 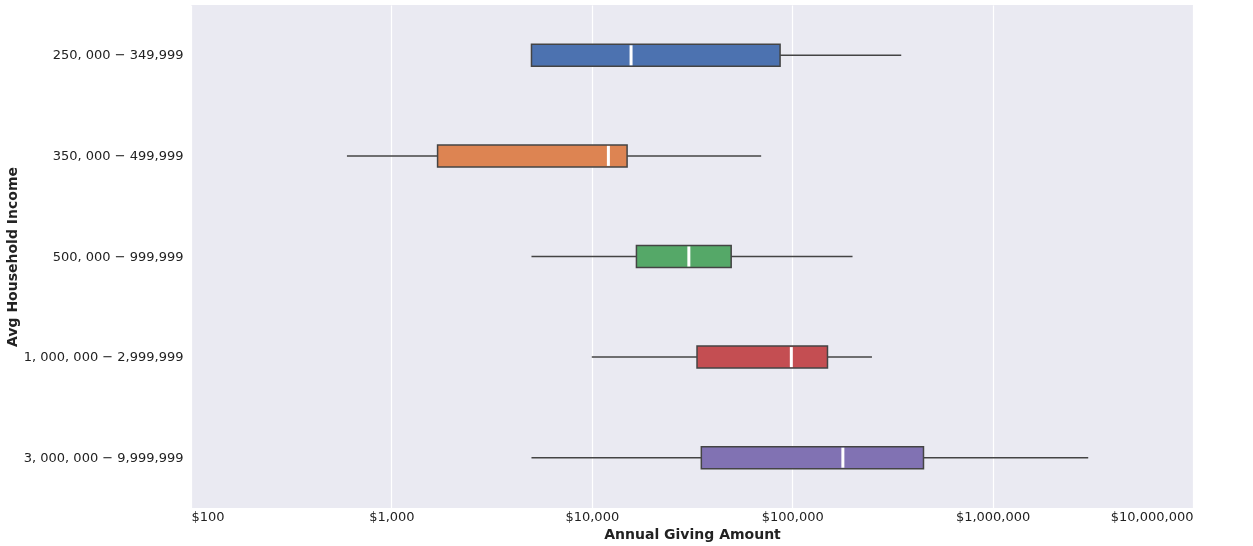 I want to click on x-tick-label: $10,000, so click(x=592, y=516).